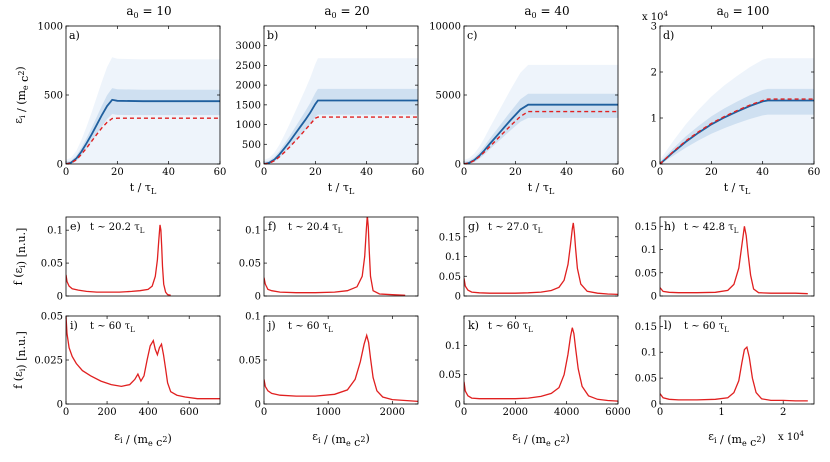 The height and width of the screenshot is (462, 830). What do you see at coordinates (313, 227) in the screenshot?
I see `annotation-text: t ~ 20.4 τ` at bounding box center [313, 227].